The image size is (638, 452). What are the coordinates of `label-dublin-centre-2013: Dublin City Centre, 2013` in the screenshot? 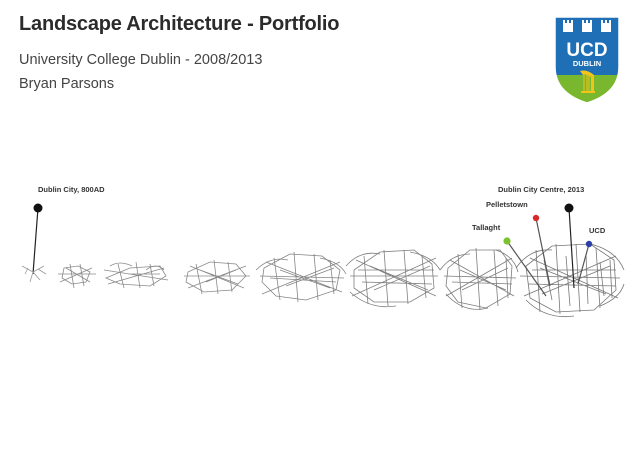 It's located at (541, 189).